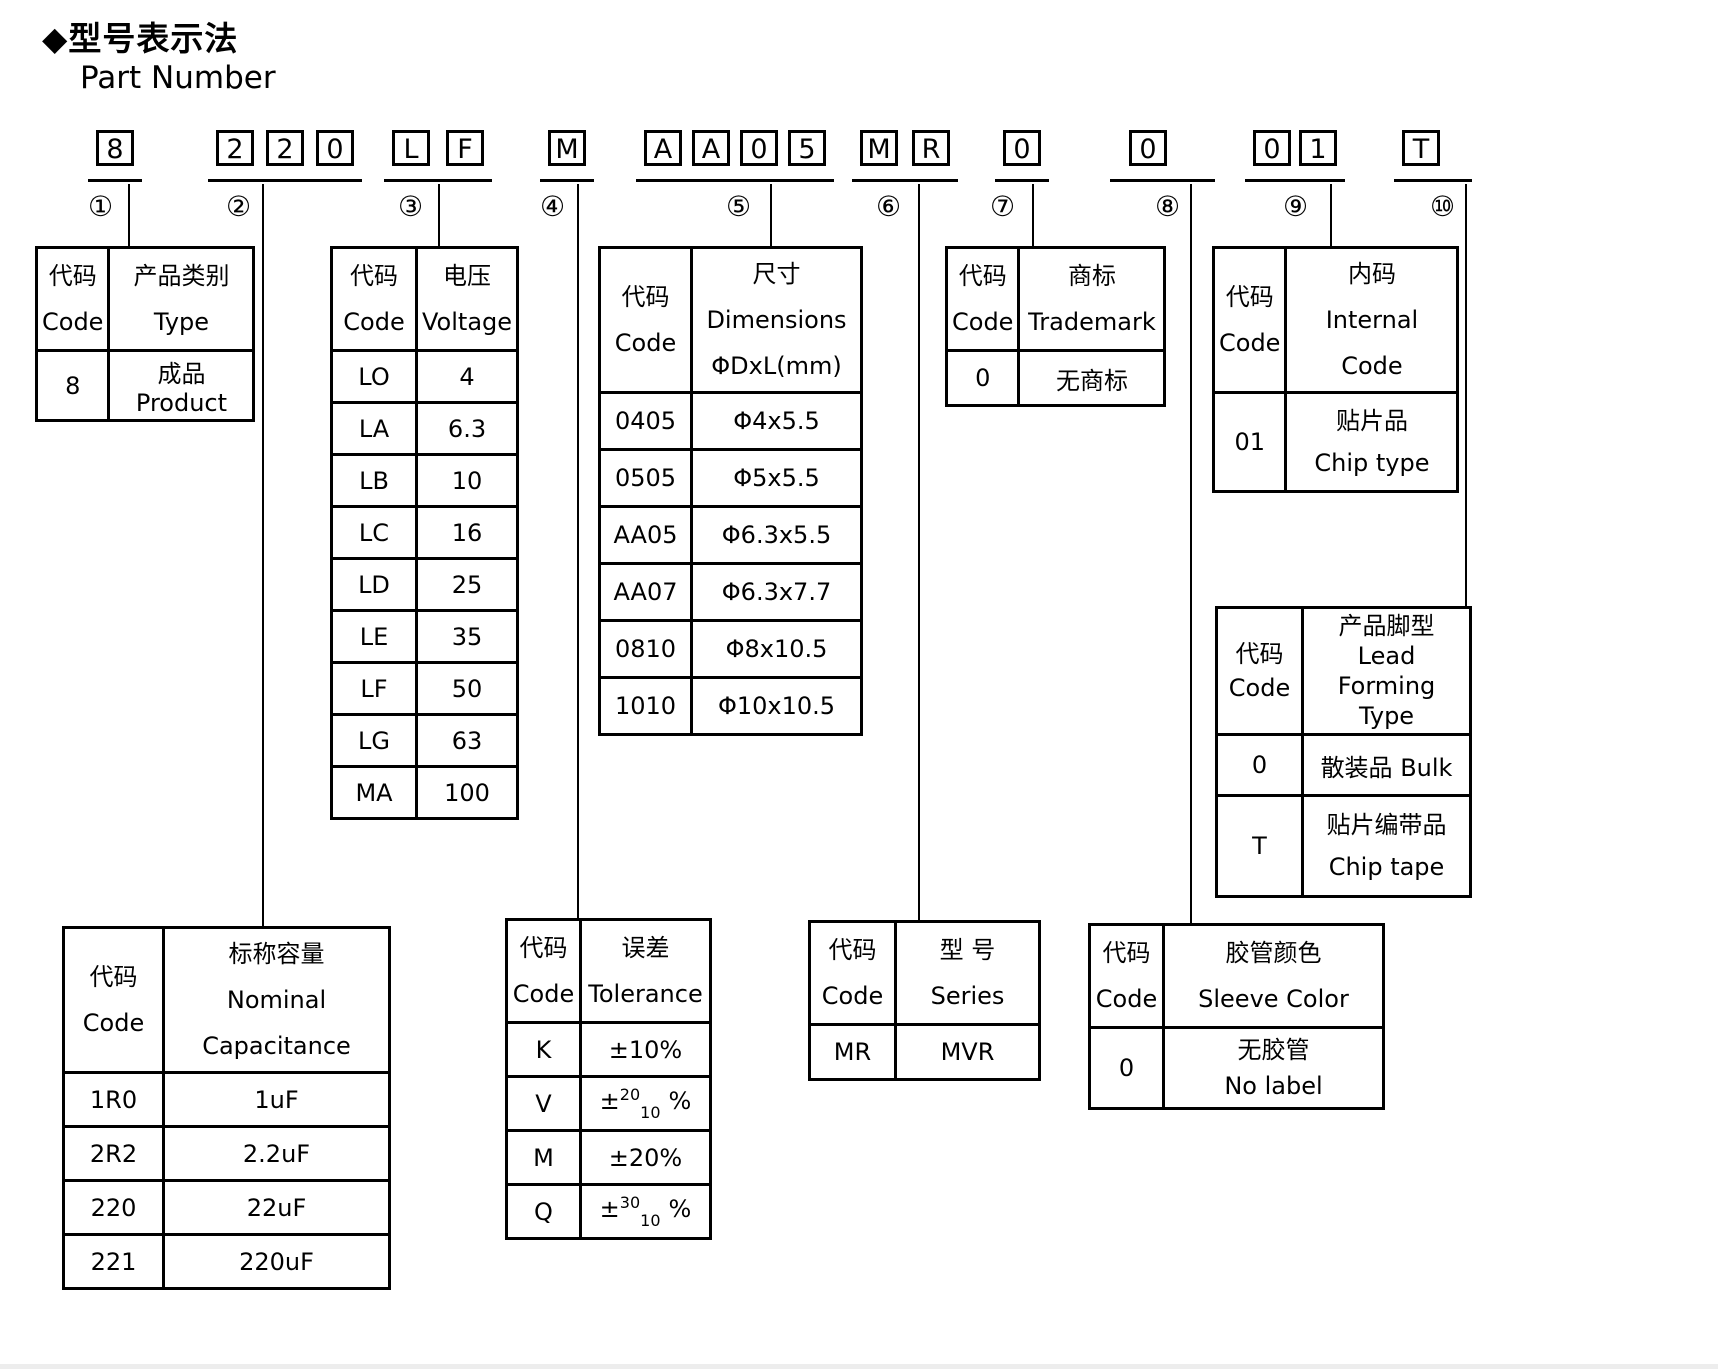 The image size is (1718, 1369). I want to click on table-row: 220 22uF, so click(226, 1207).